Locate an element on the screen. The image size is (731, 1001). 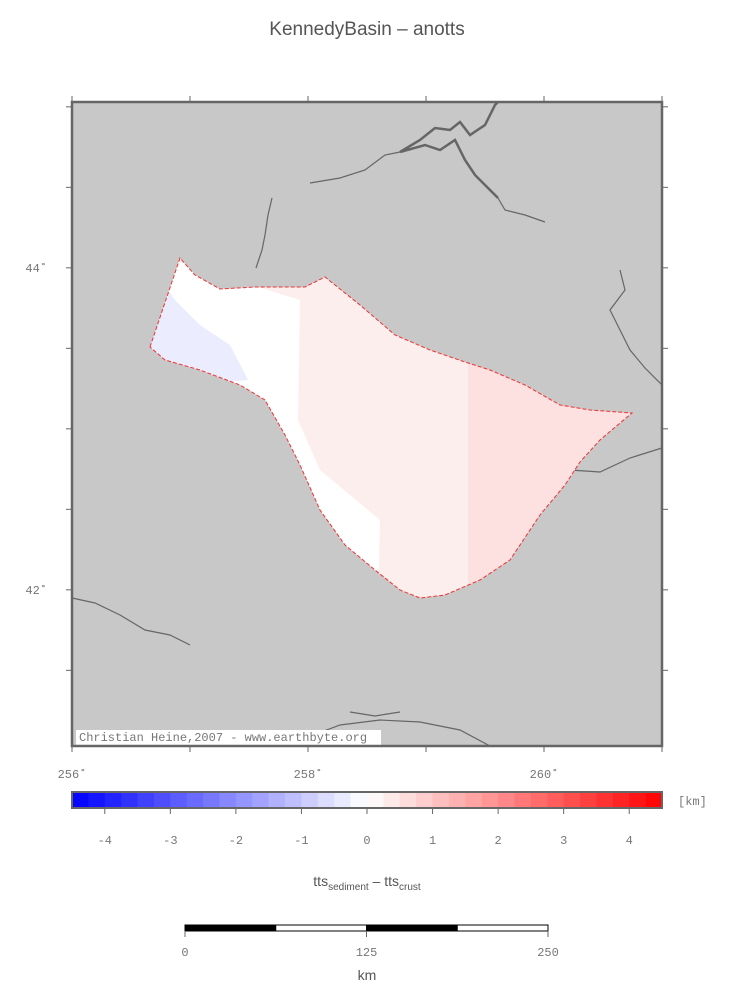
scalebar-tick-label: 250 is located at coordinates (548, 953).